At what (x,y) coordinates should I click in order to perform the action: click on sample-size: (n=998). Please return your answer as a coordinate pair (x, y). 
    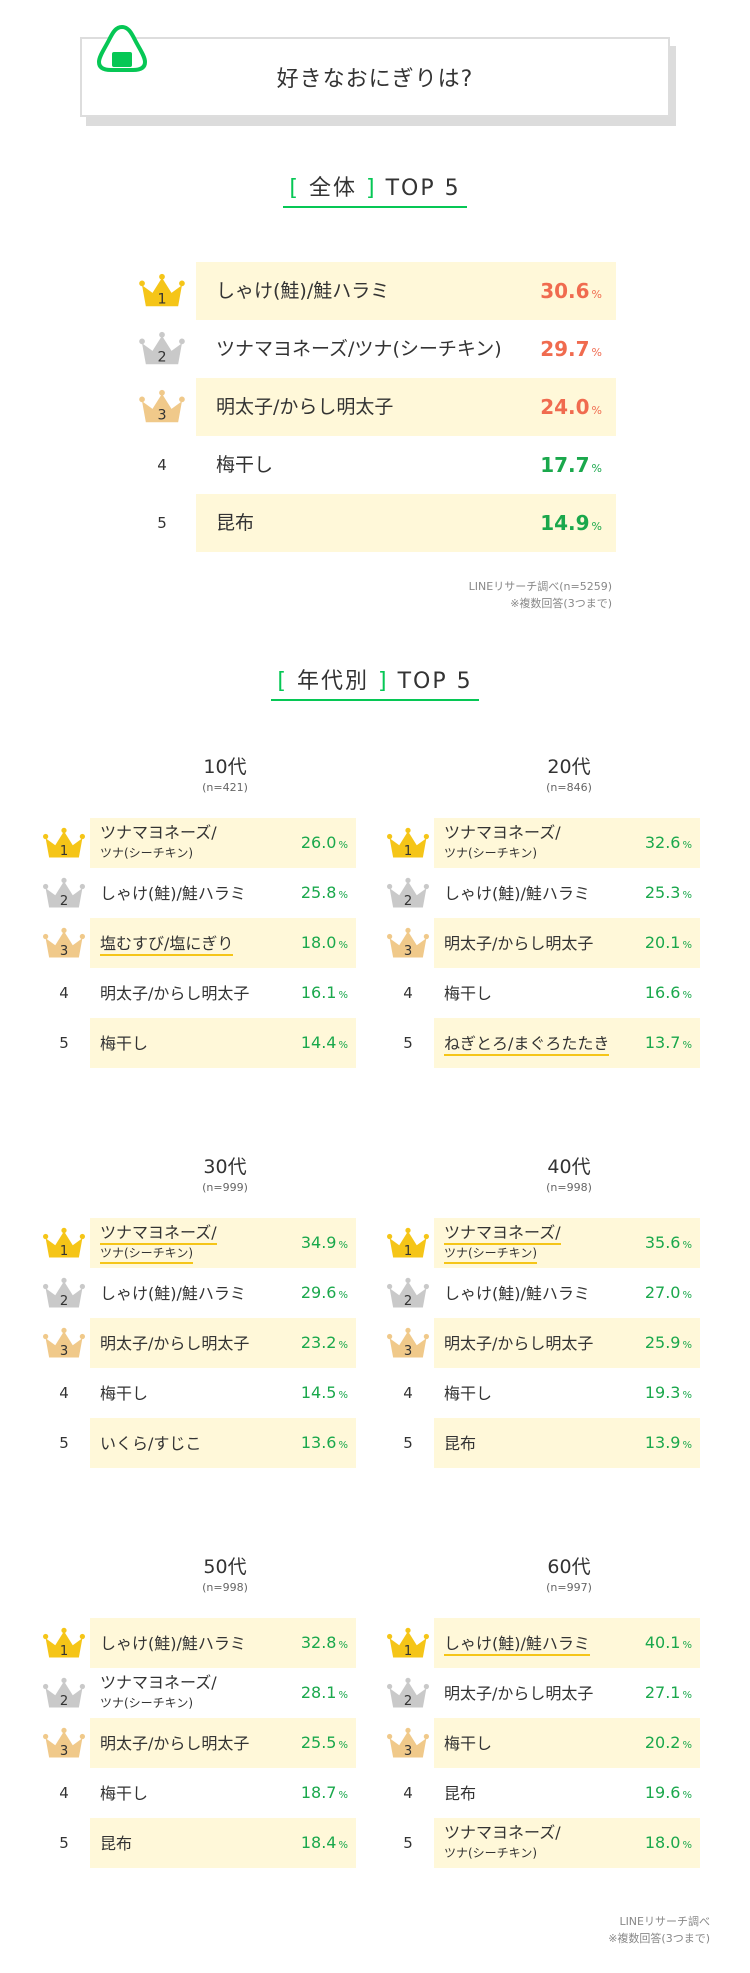
    Looking at the image, I should click on (225, 1587).